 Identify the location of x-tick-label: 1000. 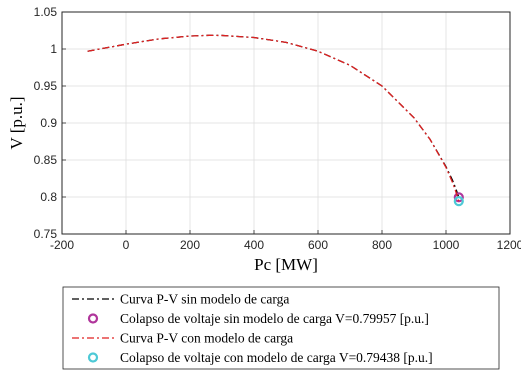
(446, 245).